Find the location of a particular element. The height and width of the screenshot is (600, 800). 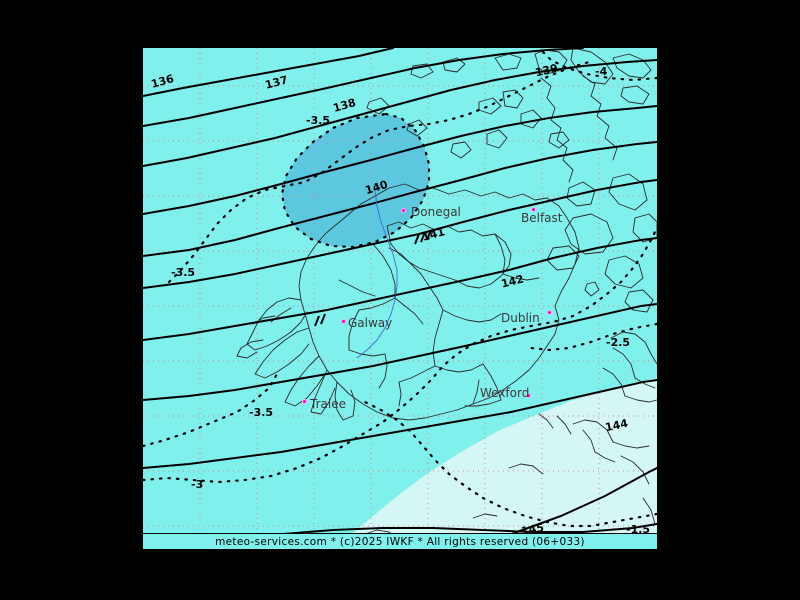

isotherm-label-minus35-south: -3.5 is located at coordinates (261, 412).